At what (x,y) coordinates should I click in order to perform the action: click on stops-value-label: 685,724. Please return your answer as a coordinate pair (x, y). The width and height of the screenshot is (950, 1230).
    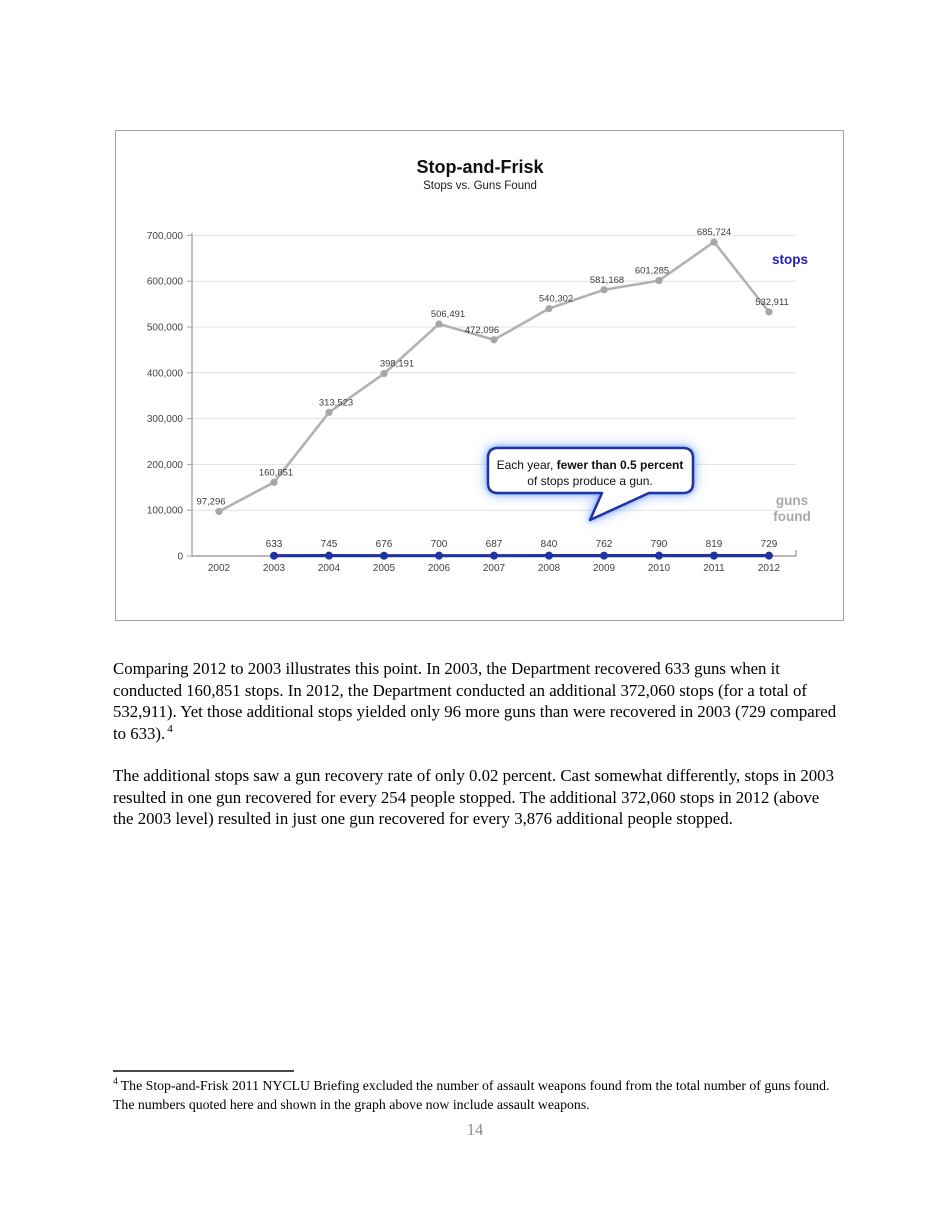
    Looking at the image, I should click on (714, 232).